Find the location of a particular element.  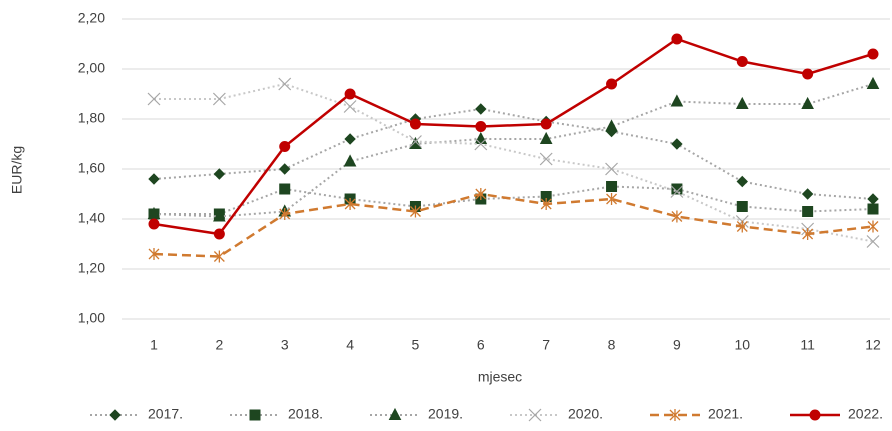

y-tick-label: 1,40 is located at coordinates (91, 218).